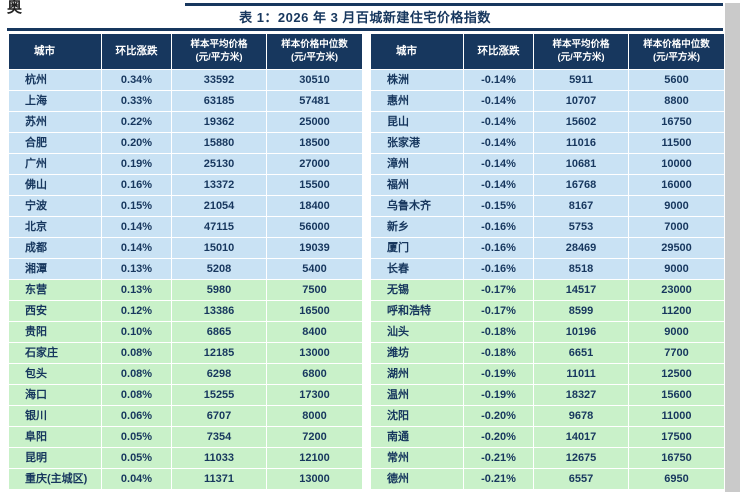 This screenshot has height=492, width=740. What do you see at coordinates (581, 206) in the screenshot?
I see `avg-price-cell: 8167` at bounding box center [581, 206].